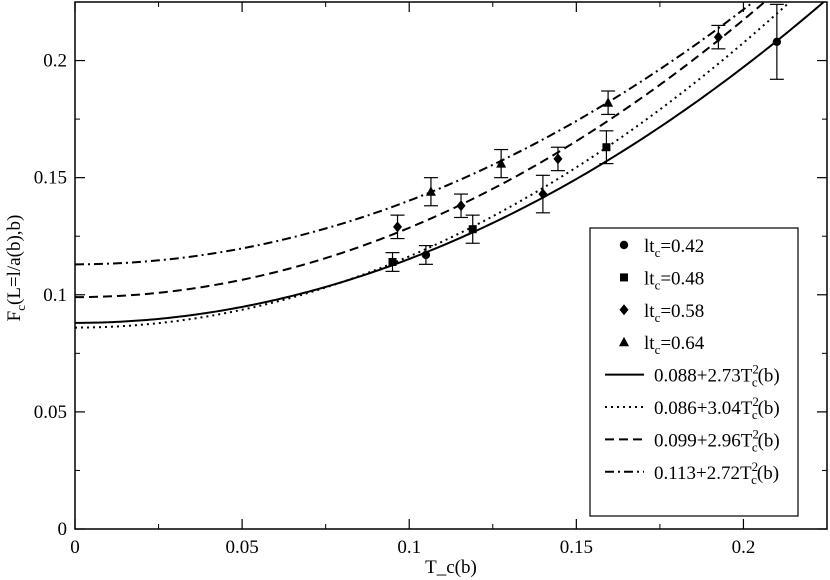  What do you see at coordinates (703, 473) in the screenshot?
I see `legend-fit-pre: 0.113+2.72T` at bounding box center [703, 473].